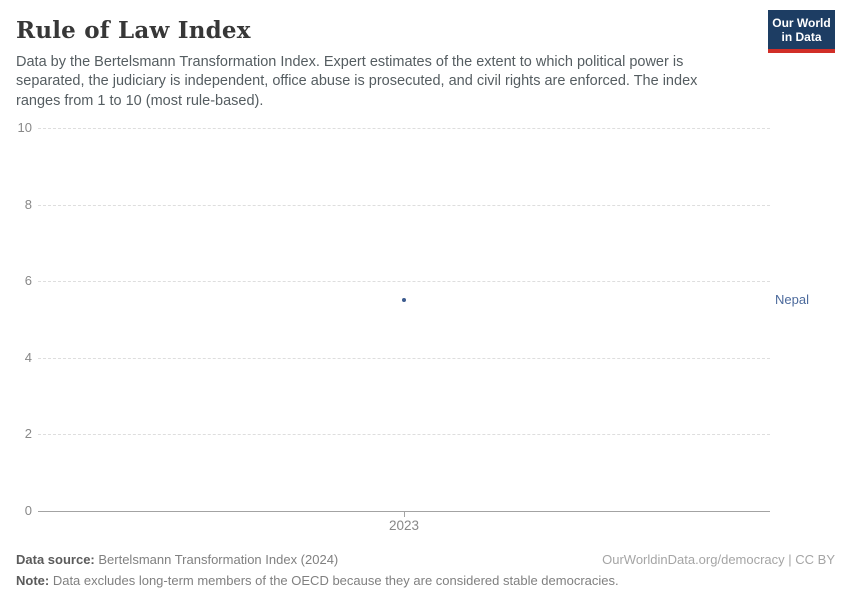  Describe the element at coordinates (24, 127) in the screenshot. I see `y-tick-label-10: 10` at that location.